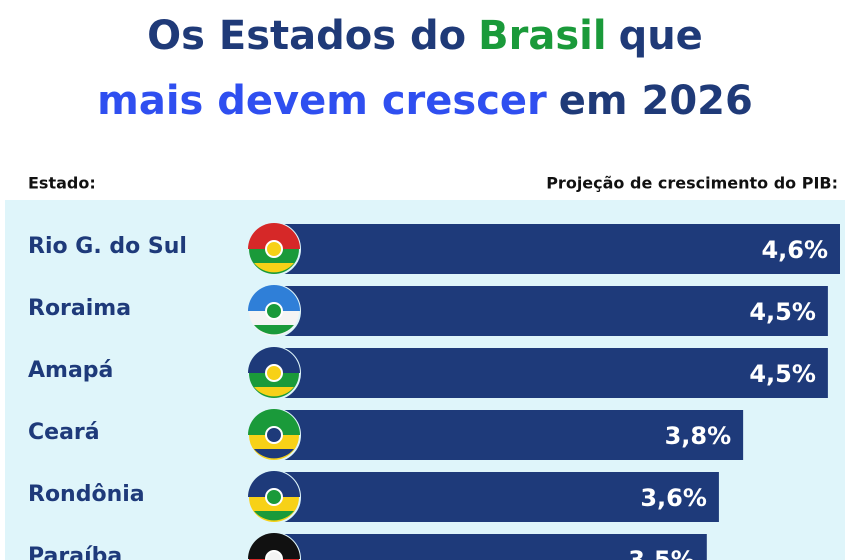 The height and width of the screenshot is (560, 850). Describe the element at coordinates (322, 101) in the screenshot. I see `title-part: mais devem crescer` at that location.